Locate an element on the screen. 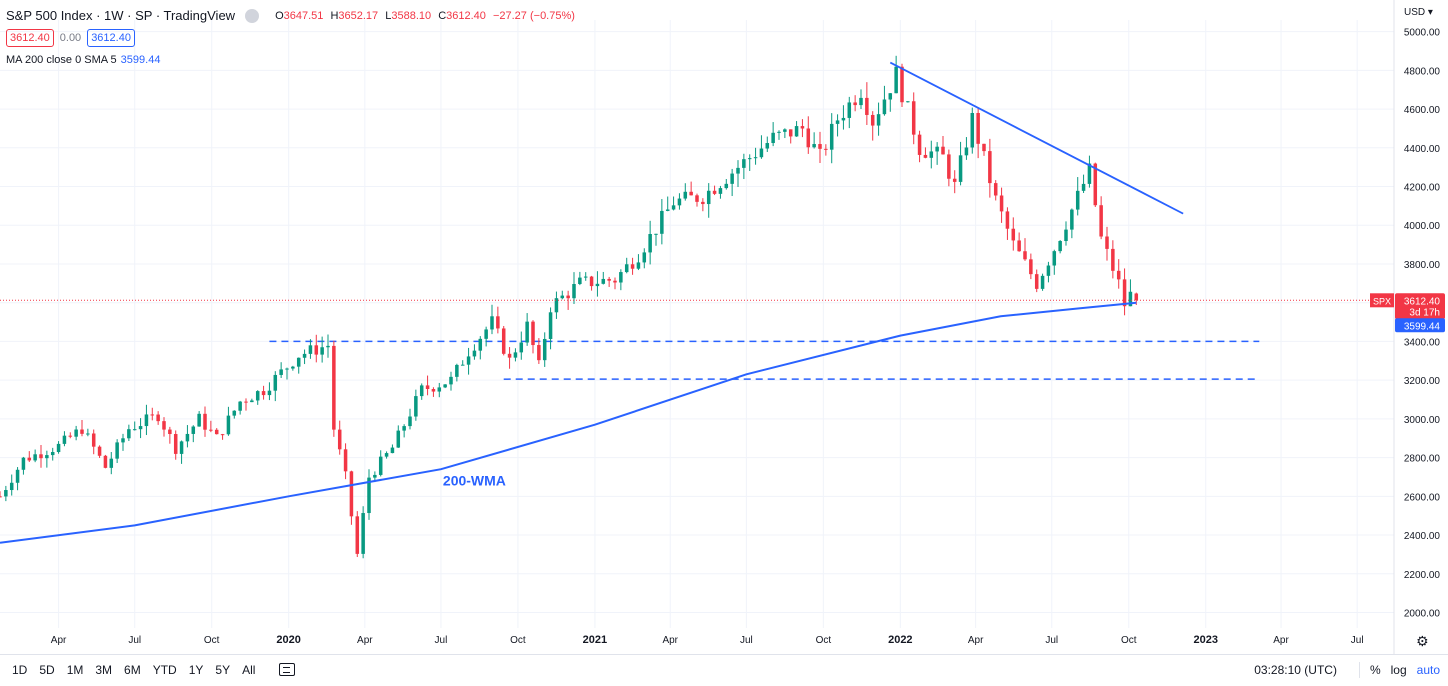 This screenshot has width=1448, height=686. ma-price-marker is located at coordinates (1420, 325).